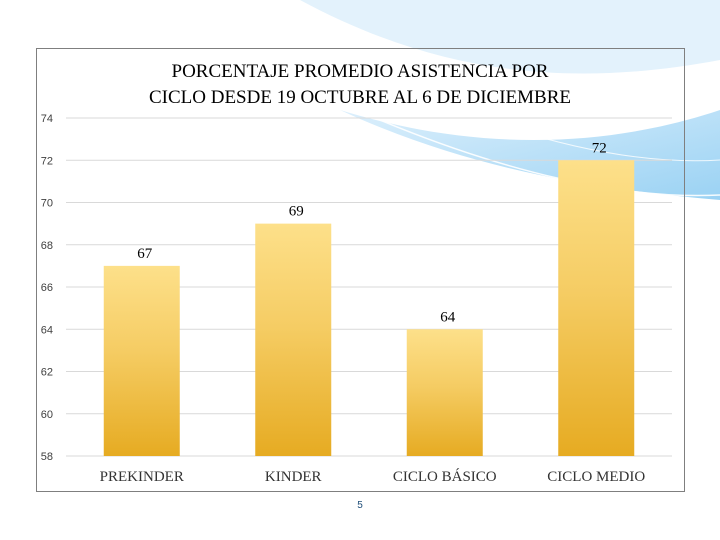  Describe the element at coordinates (47, 246) in the screenshot. I see `y-tick-label: 68` at that location.